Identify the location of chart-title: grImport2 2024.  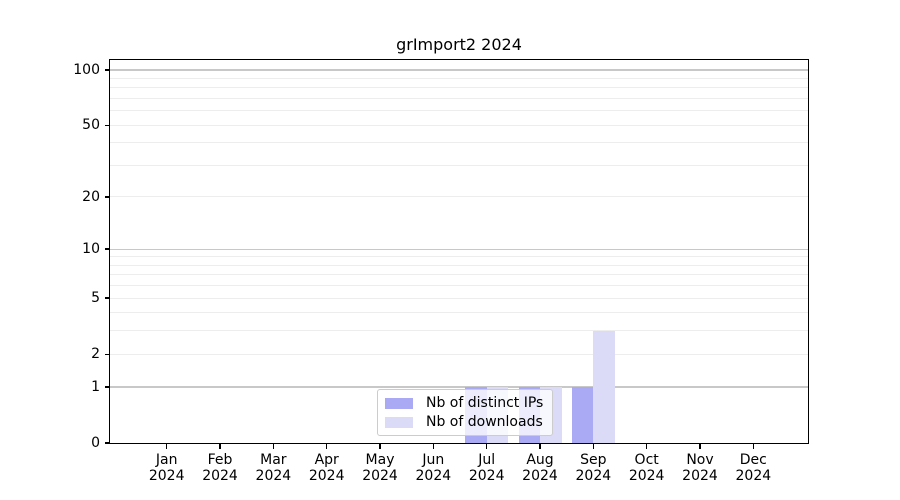
(459, 44).